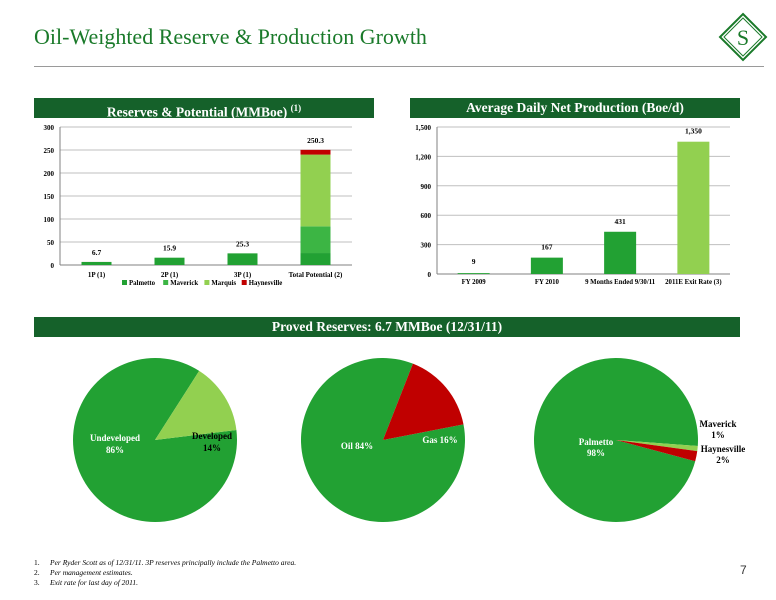 This screenshot has height=600, width=776. I want to click on x-tick-label: FY 2010, so click(547, 282).